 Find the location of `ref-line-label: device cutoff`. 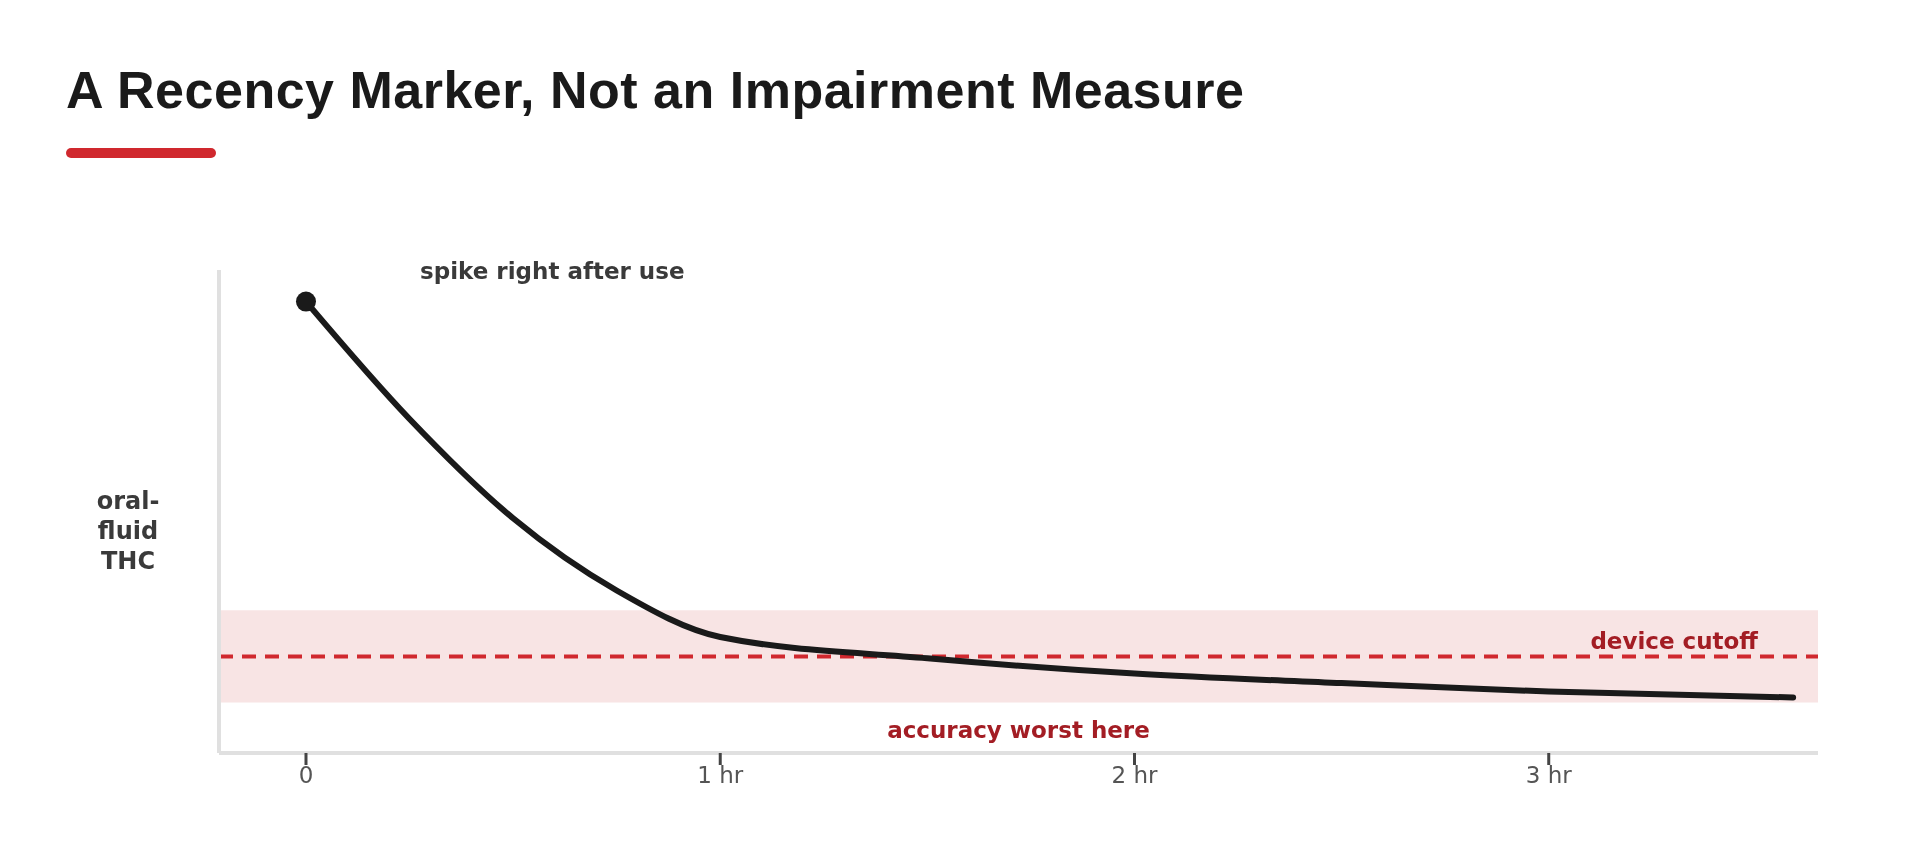

ref-line-label: device cutoff is located at coordinates (1674, 640).